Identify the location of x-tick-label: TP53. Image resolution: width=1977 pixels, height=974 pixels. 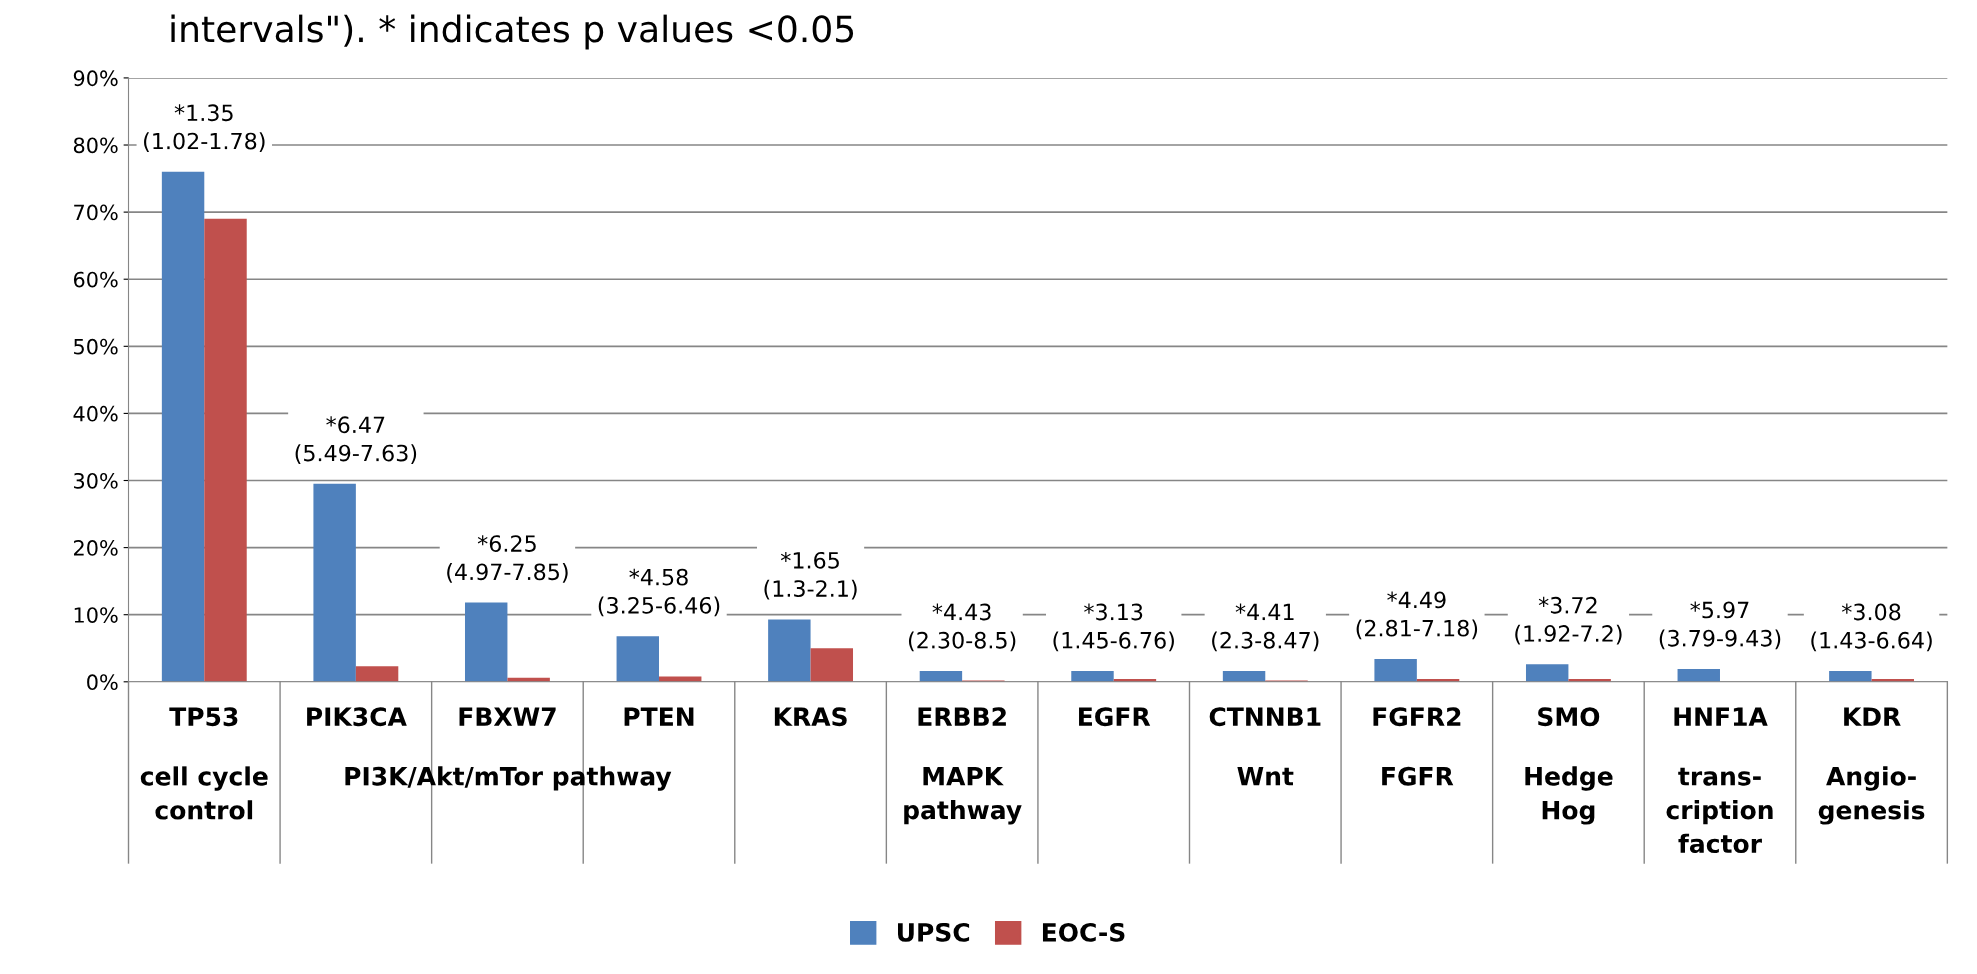
(203, 717).